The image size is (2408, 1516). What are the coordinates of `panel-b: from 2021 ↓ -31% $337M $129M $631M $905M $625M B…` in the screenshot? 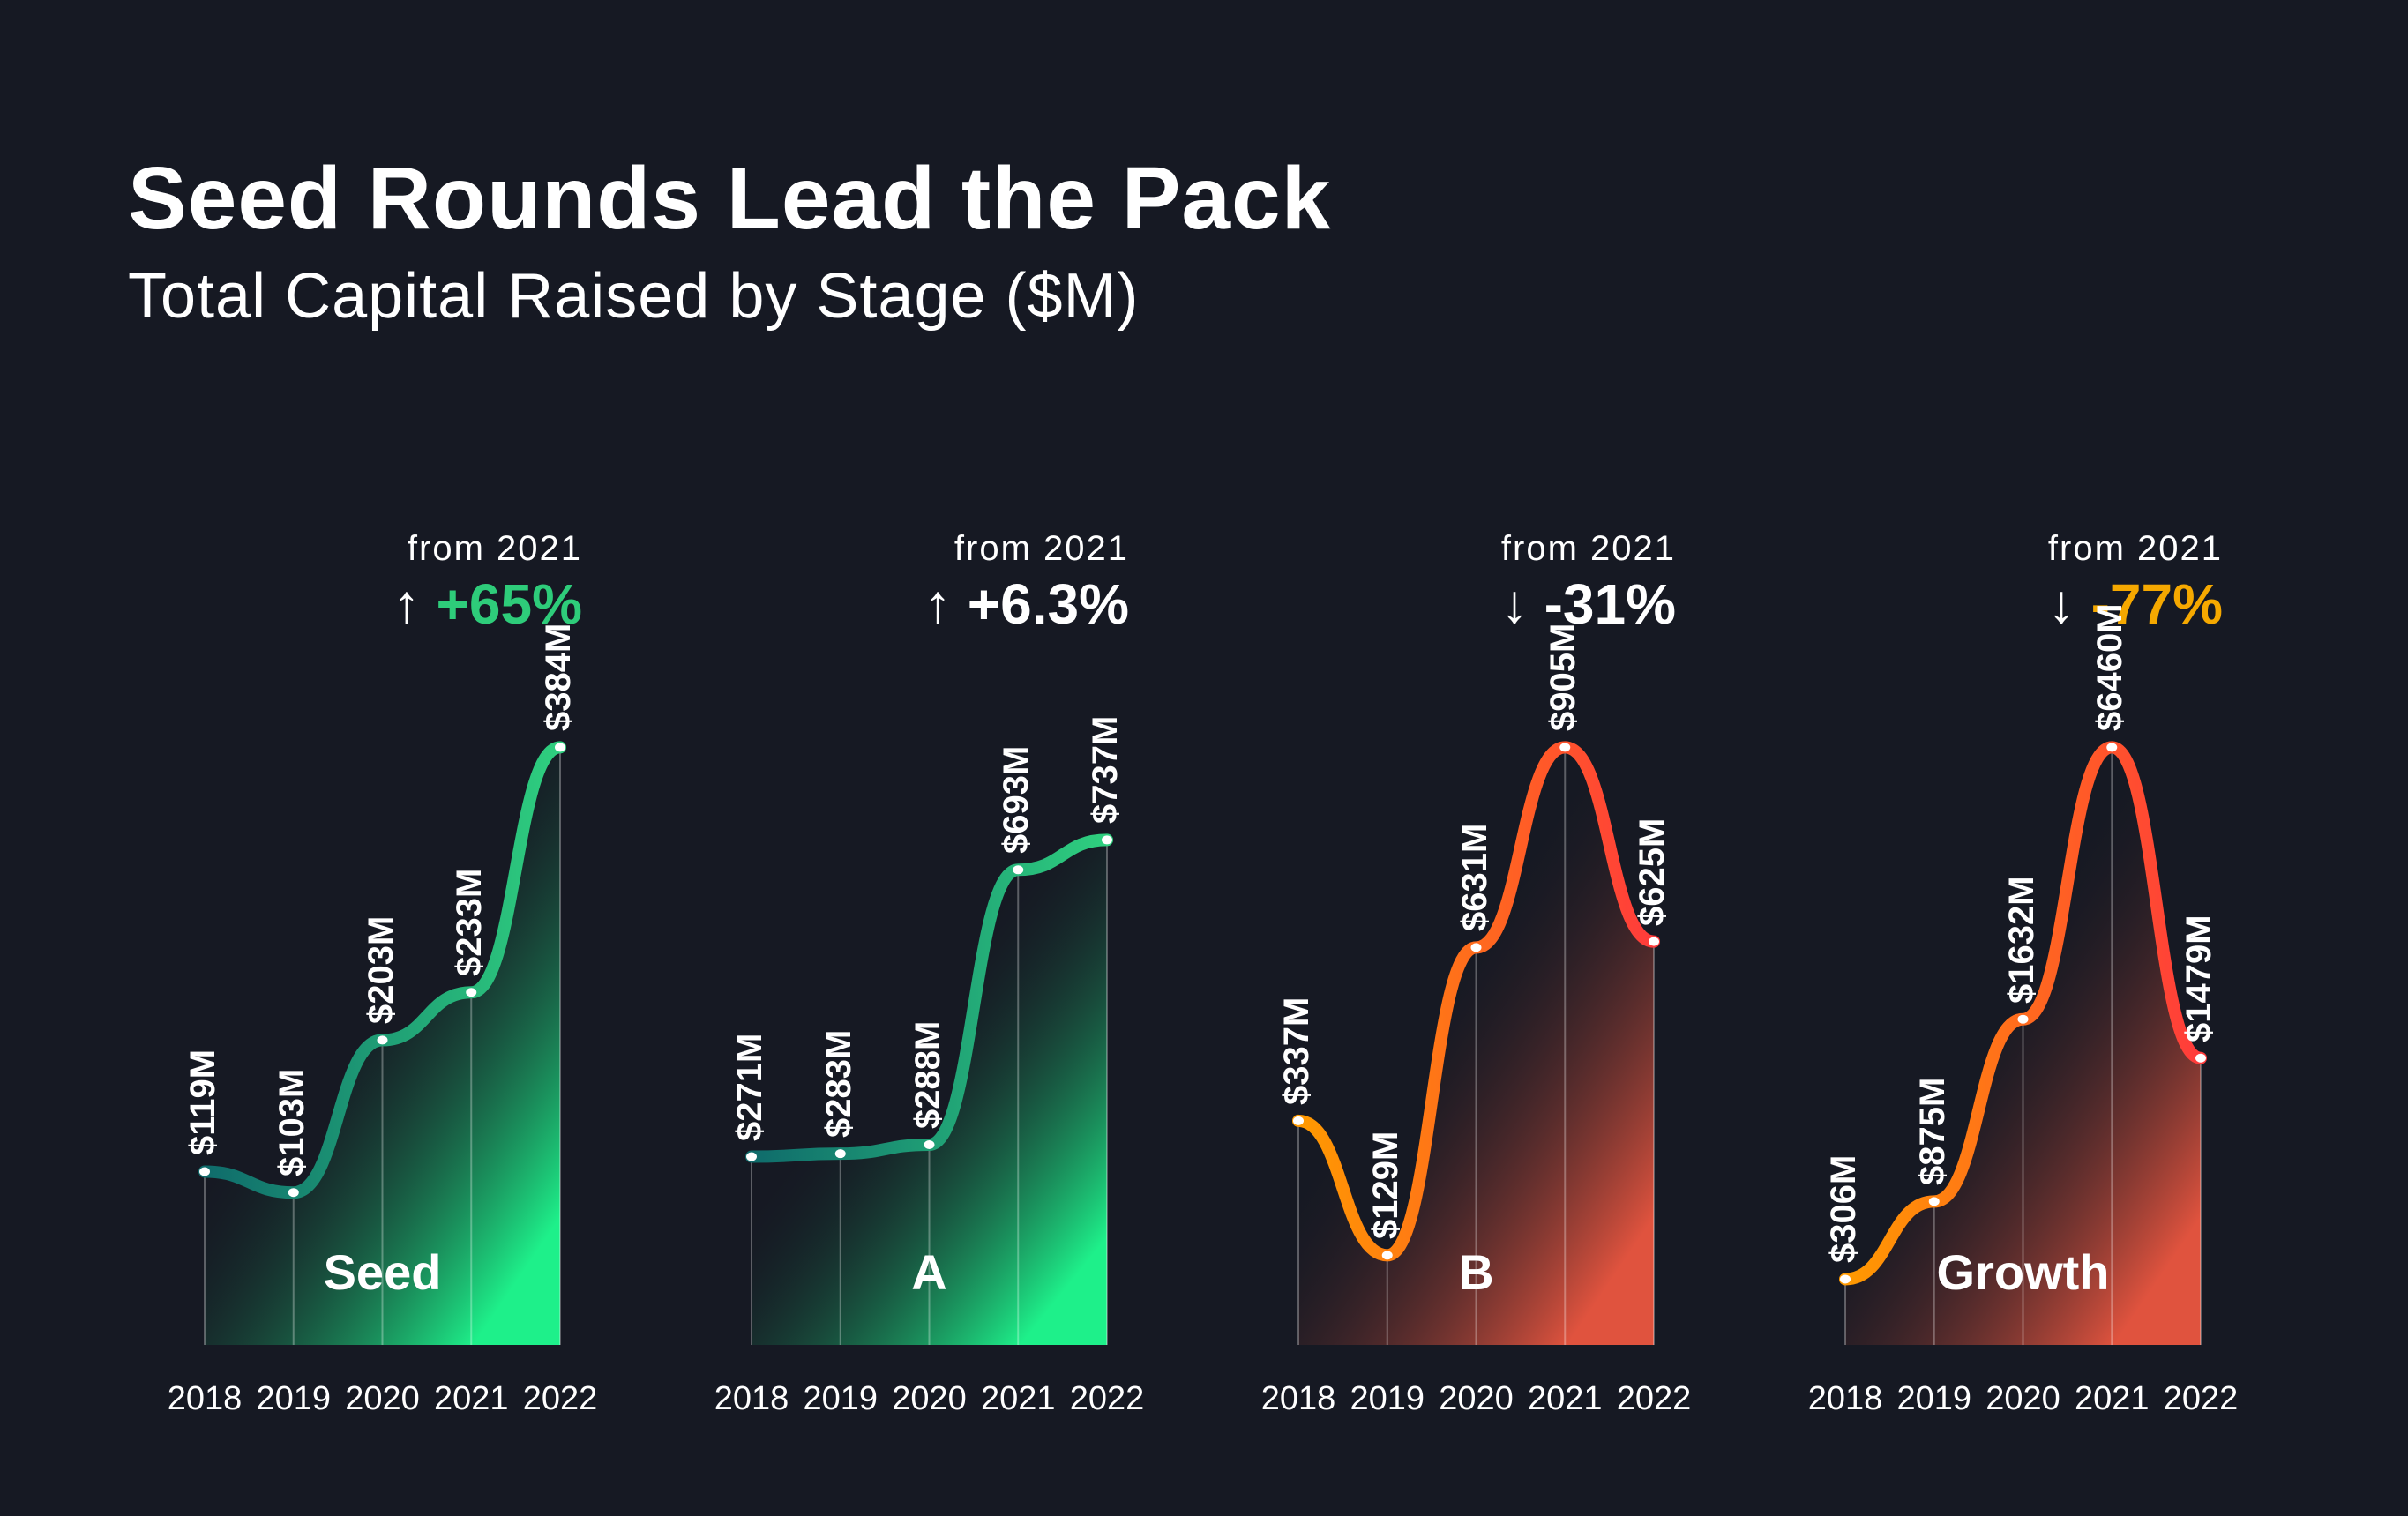 It's located at (1473, 964).